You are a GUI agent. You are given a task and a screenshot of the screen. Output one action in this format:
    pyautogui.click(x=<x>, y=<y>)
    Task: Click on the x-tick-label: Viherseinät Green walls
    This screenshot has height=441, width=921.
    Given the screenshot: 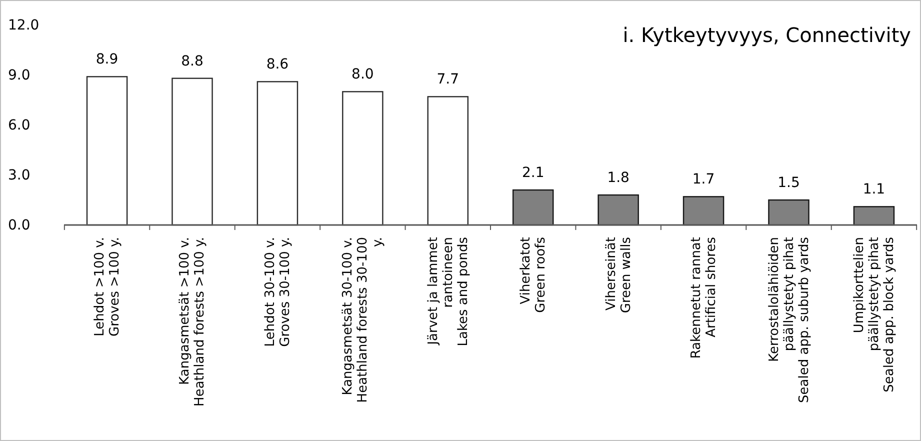 What is the action you would take?
    pyautogui.click(x=619, y=275)
    